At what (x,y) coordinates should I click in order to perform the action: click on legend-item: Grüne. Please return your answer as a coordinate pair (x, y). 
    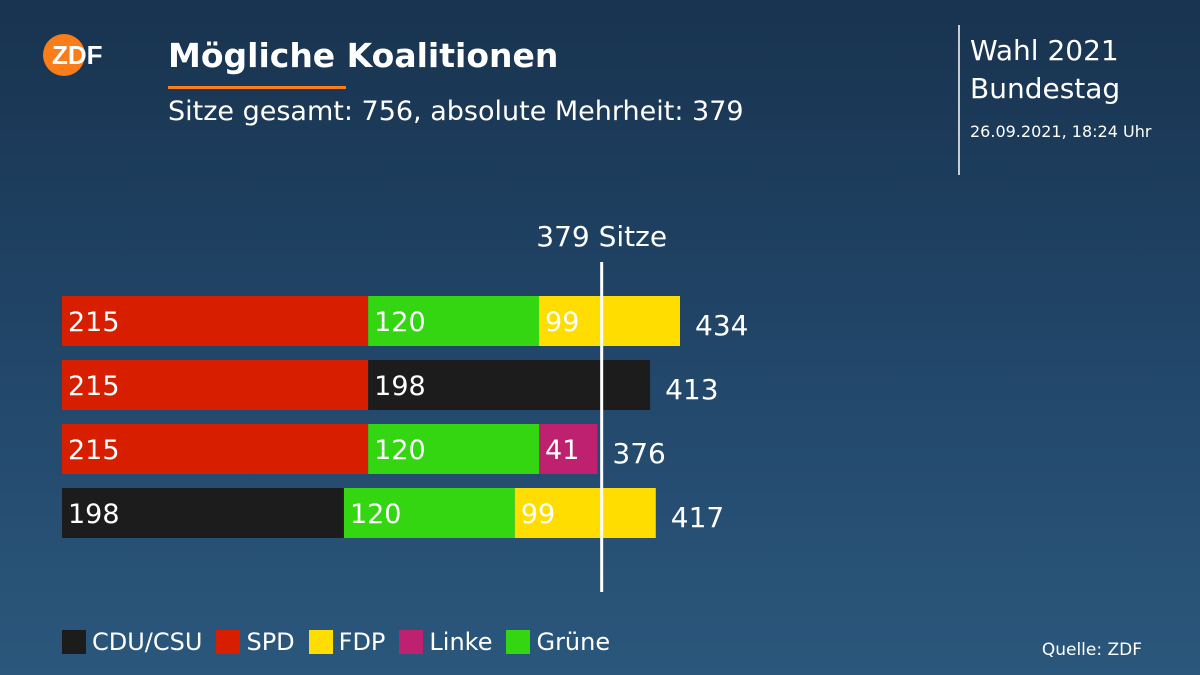
    Looking at the image, I should click on (558, 642).